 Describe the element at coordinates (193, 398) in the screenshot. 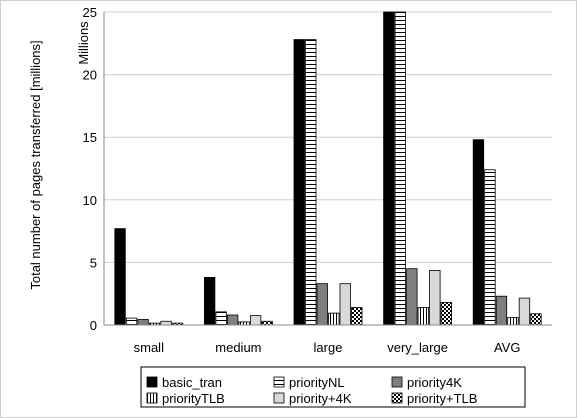

I see `legend-label: priorityTLB` at that location.